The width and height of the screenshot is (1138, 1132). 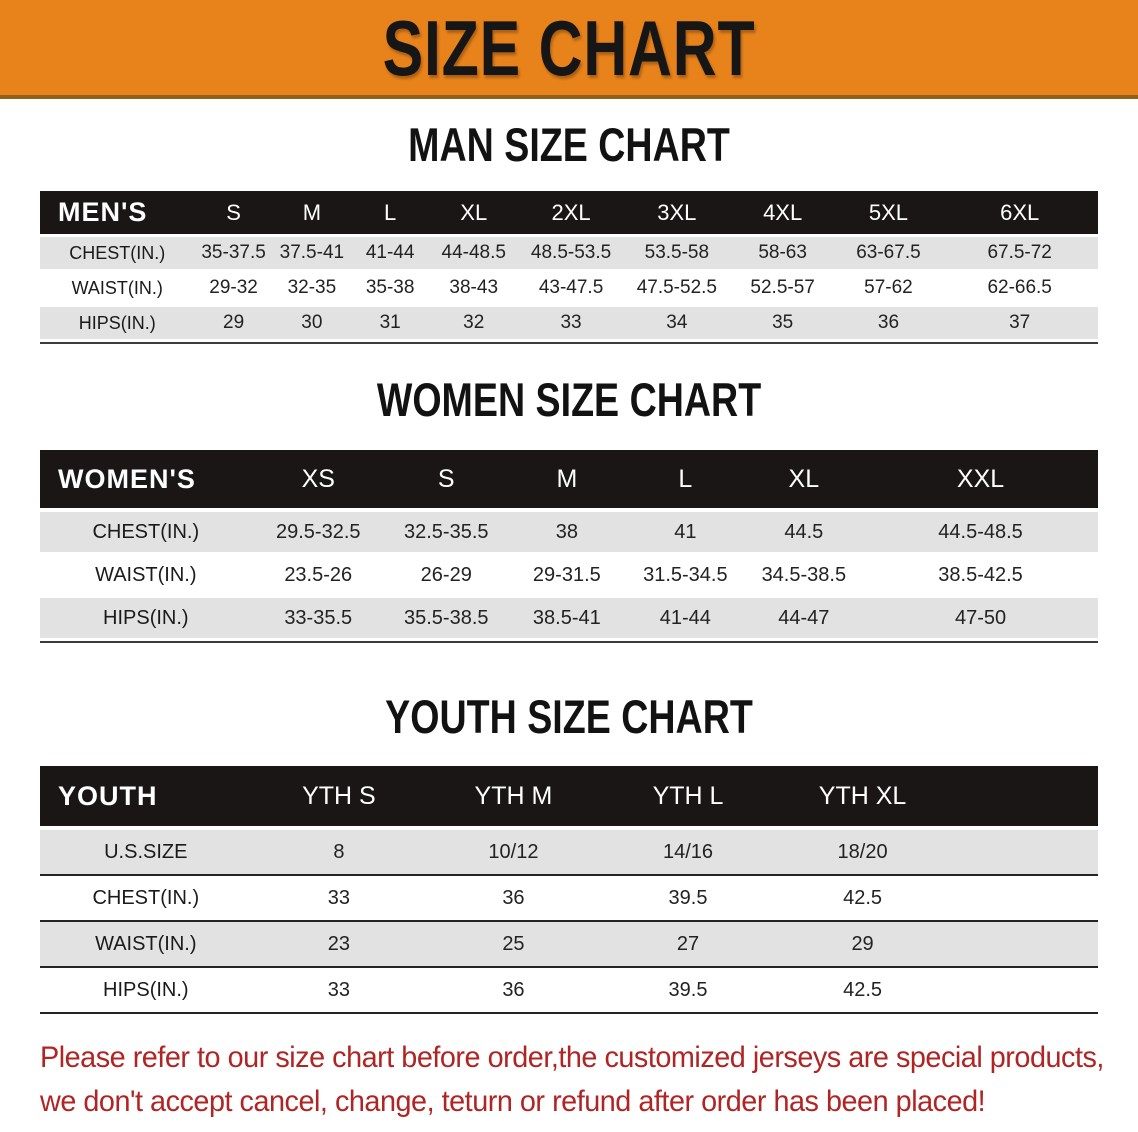 What do you see at coordinates (569, 144) in the screenshot?
I see `section-heading-men: MAN SIZE CHART` at bounding box center [569, 144].